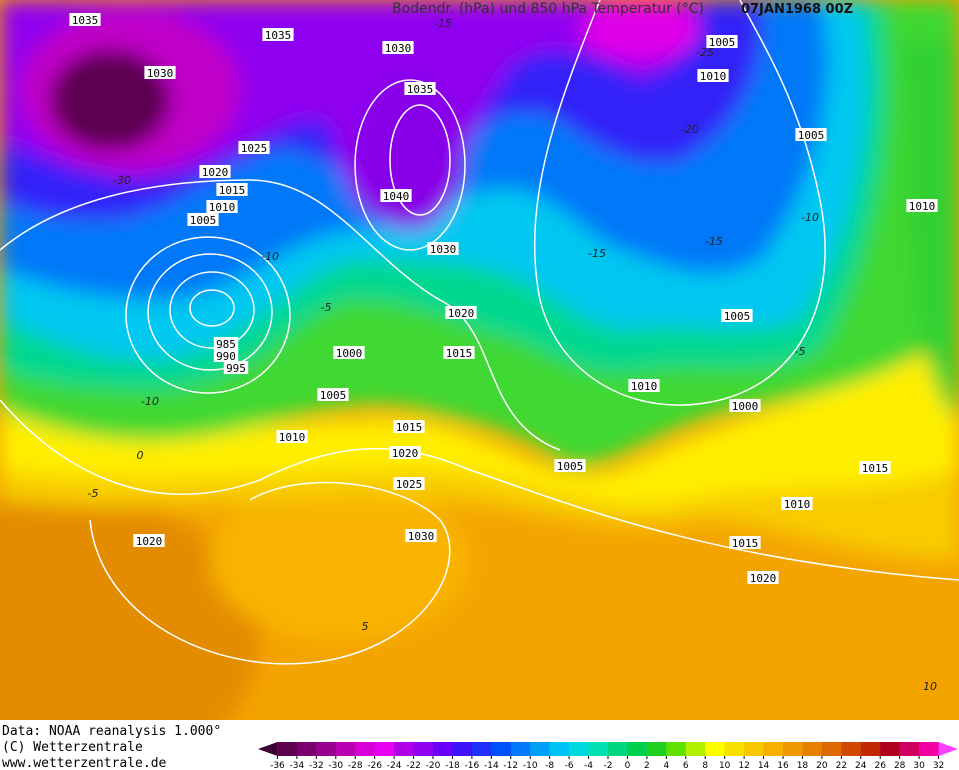 The image size is (959, 770). What do you see at coordinates (803, 765) in the screenshot?
I see `colorbar-tick-label: 18` at bounding box center [803, 765].